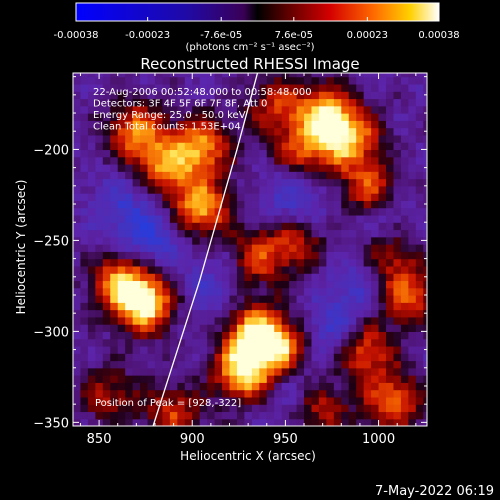 The image size is (500, 500). I want to click on colorbar-tick-label: -0.00038, so click(76, 35).